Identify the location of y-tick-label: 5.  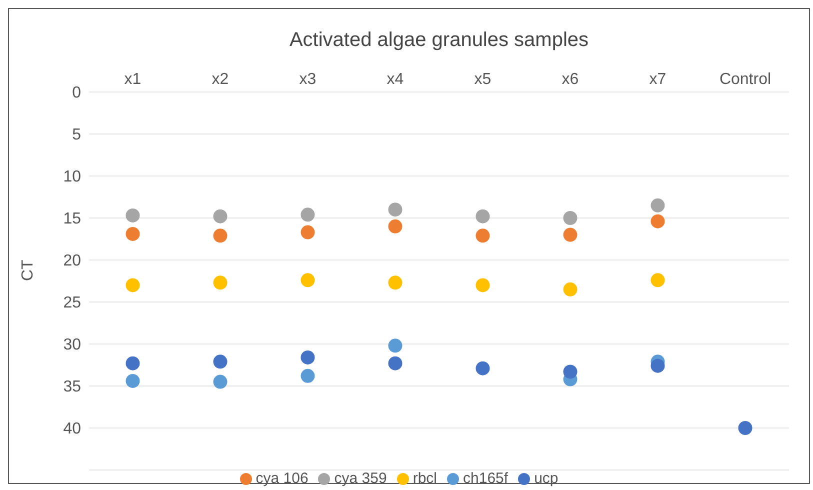
(77, 135).